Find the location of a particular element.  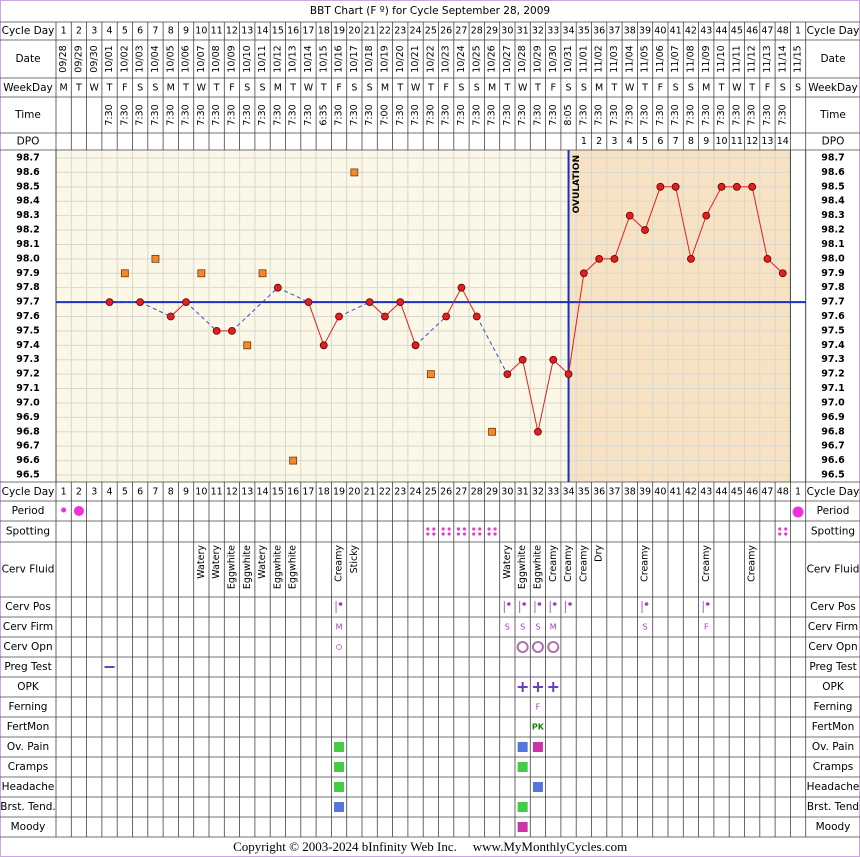

date: 10/18 is located at coordinates (369, 58).